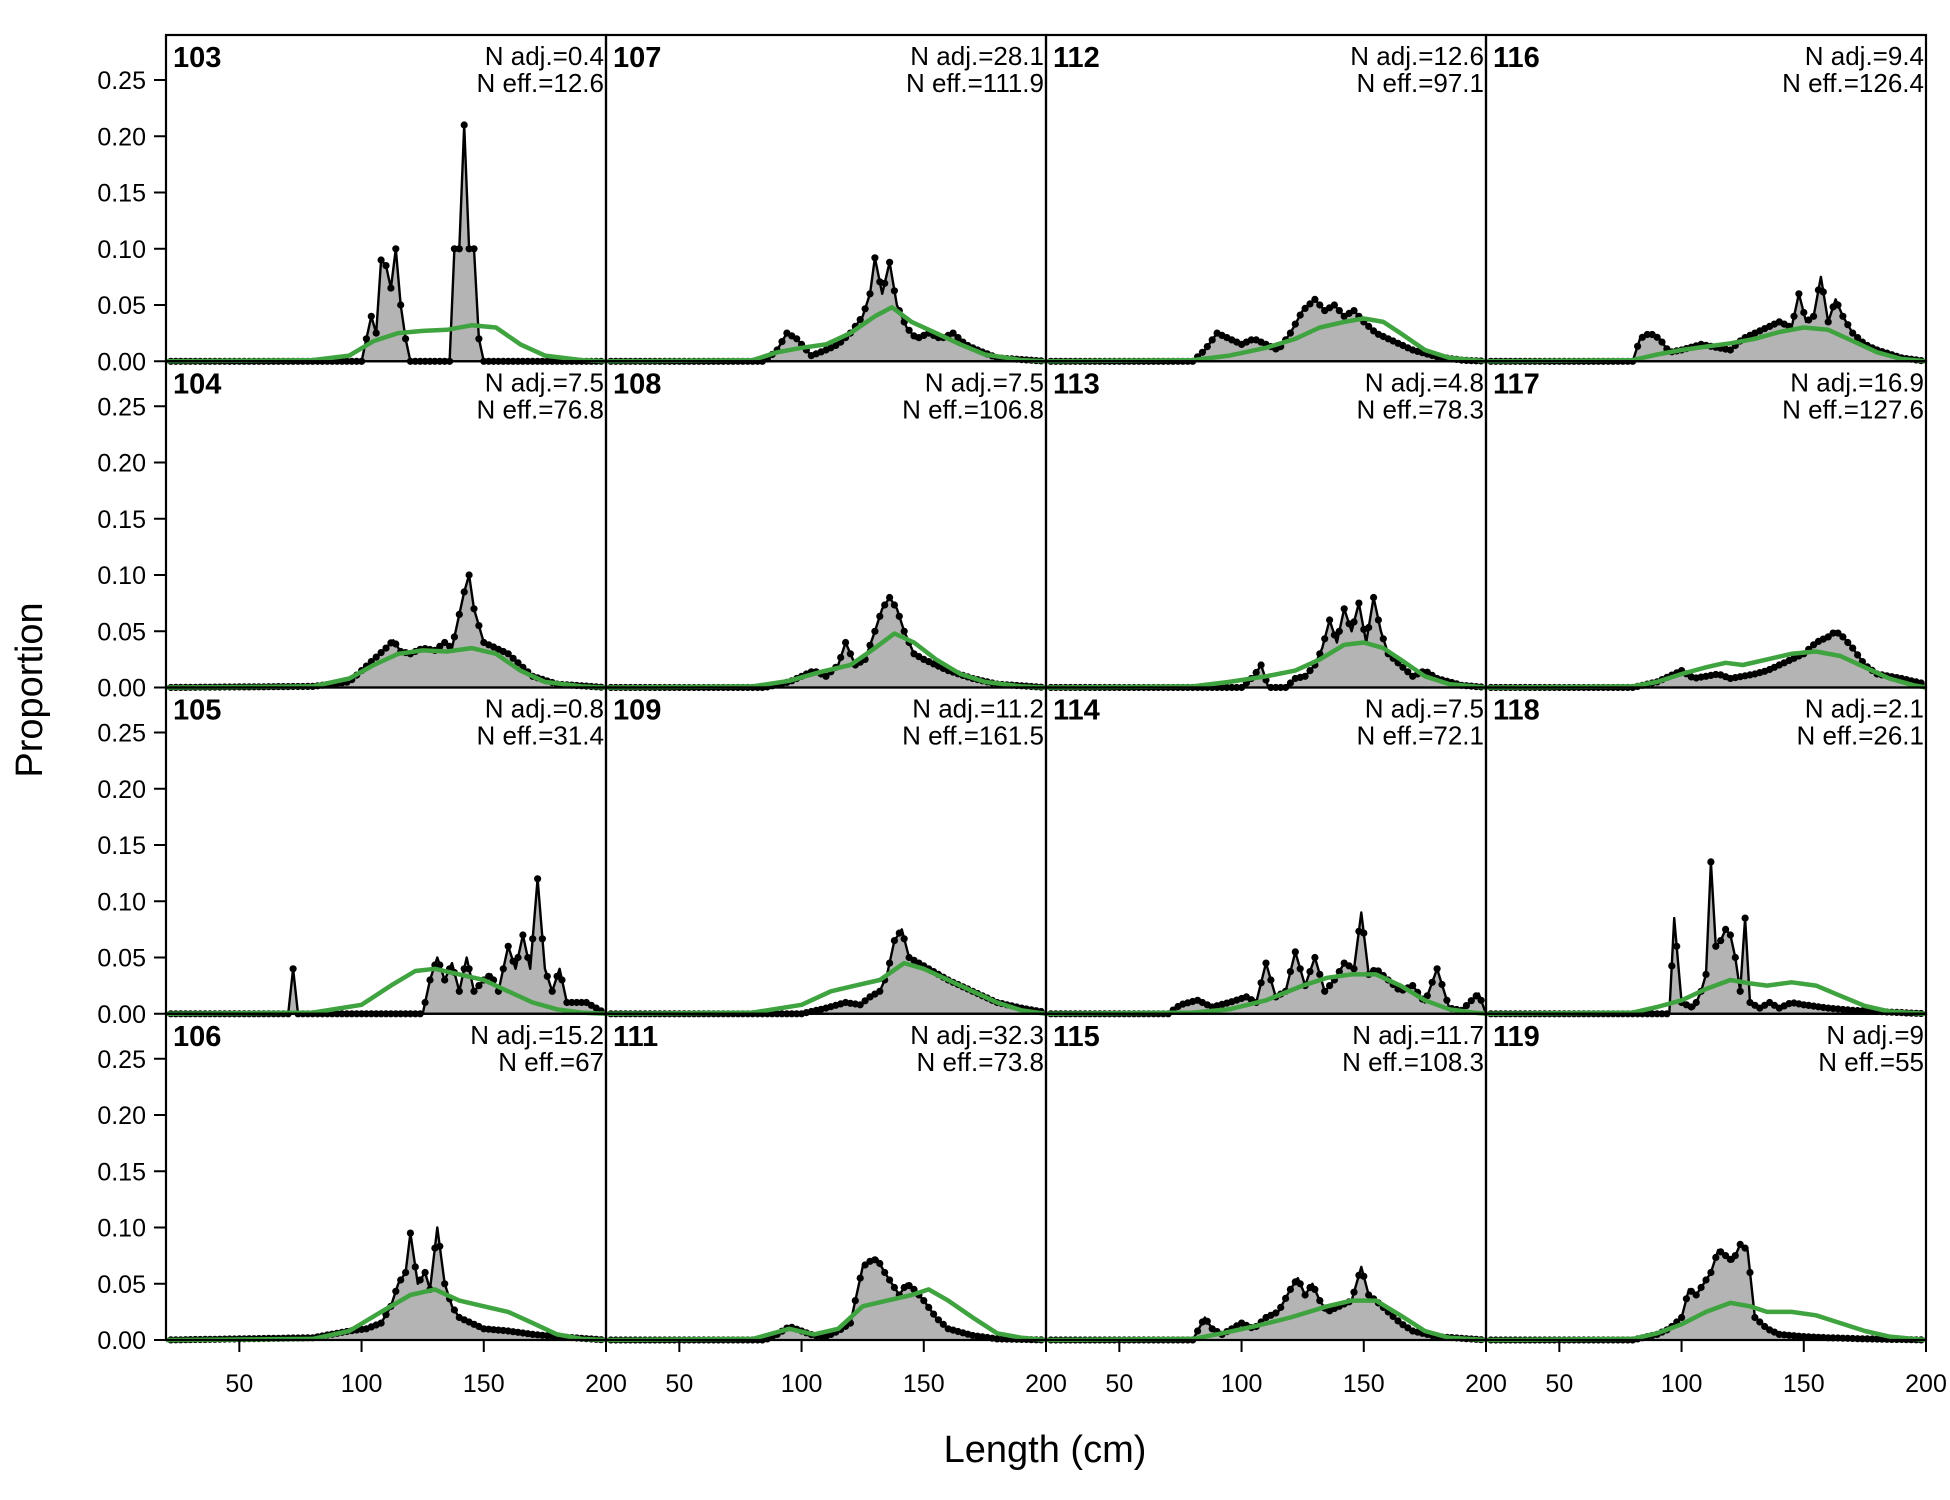 Image resolution: width=1950 pixels, height=1500 pixels. I want to click on n-eff-label: N eff.=12.6, so click(540, 83).